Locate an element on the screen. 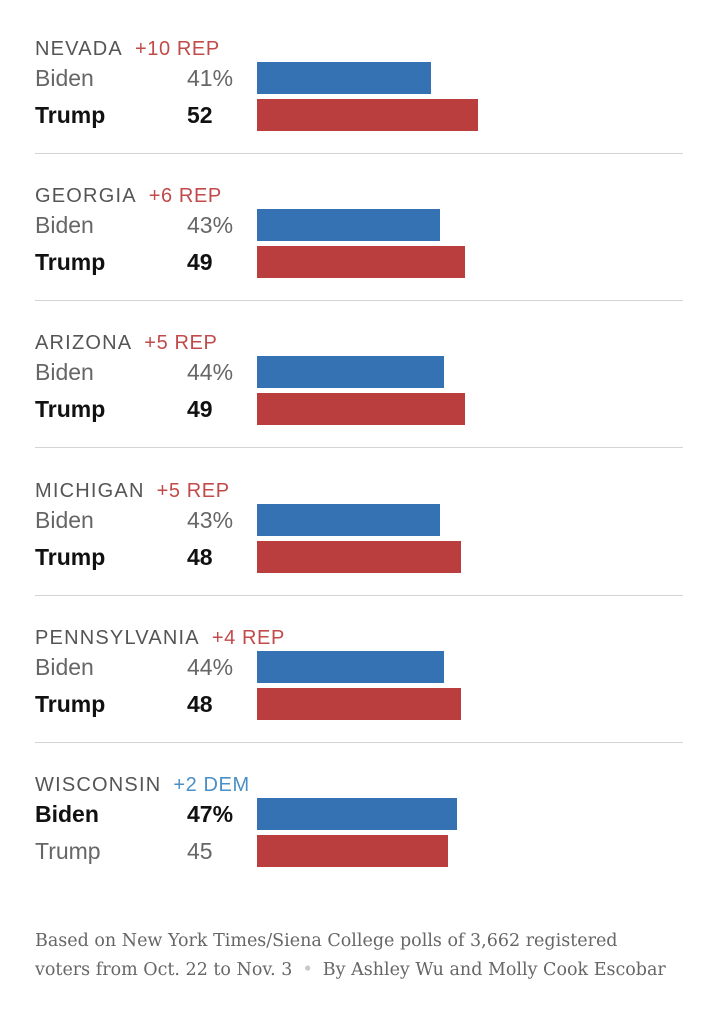 This screenshot has width=717, height=1024. state-group-michigan: MICHIGAN +5 REP Biden 43% Trump 48 is located at coordinates (359, 527).